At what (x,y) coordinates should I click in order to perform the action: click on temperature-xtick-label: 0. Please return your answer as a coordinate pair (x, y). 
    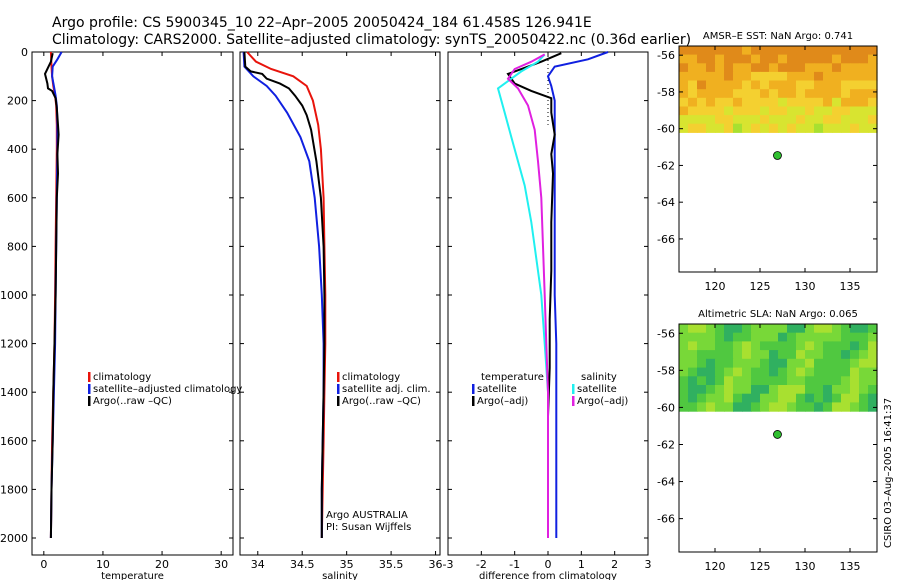
    Looking at the image, I should click on (43, 564).